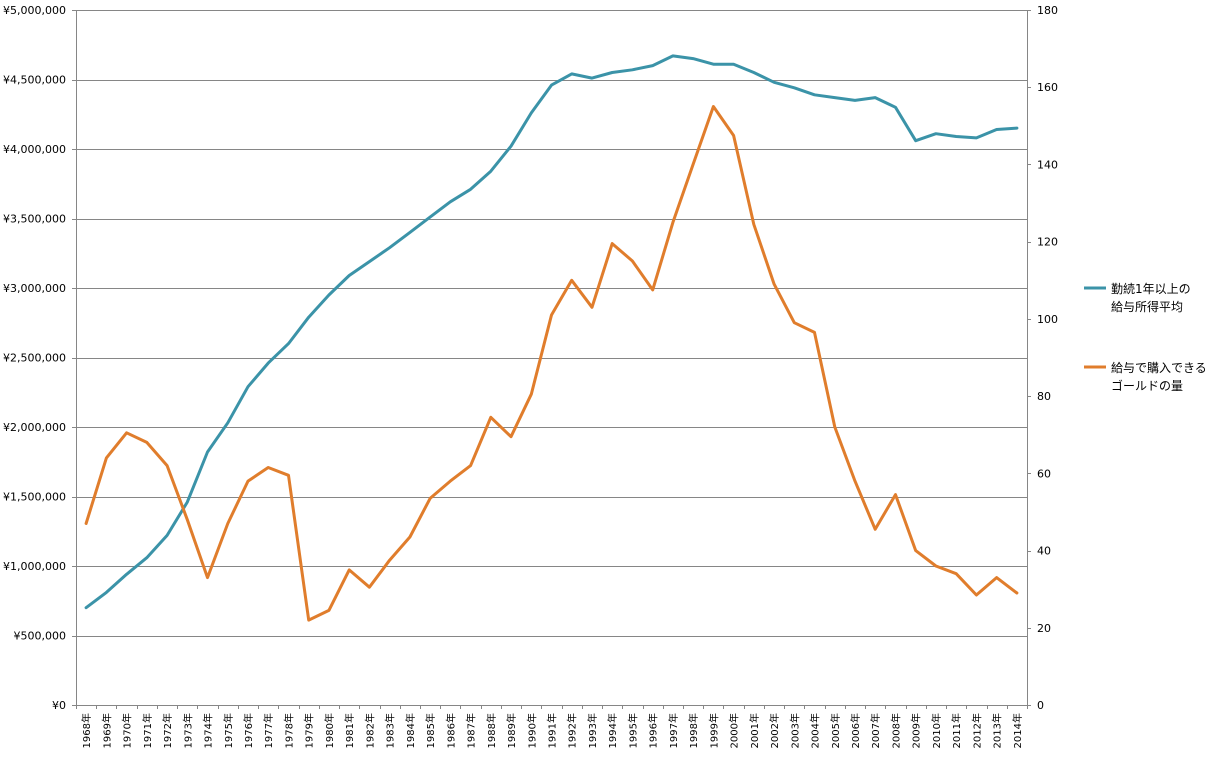 This screenshot has height=761, width=1213. Describe the element at coordinates (734, 730) in the screenshot. I see `x-tick-label: 2000年` at that location.